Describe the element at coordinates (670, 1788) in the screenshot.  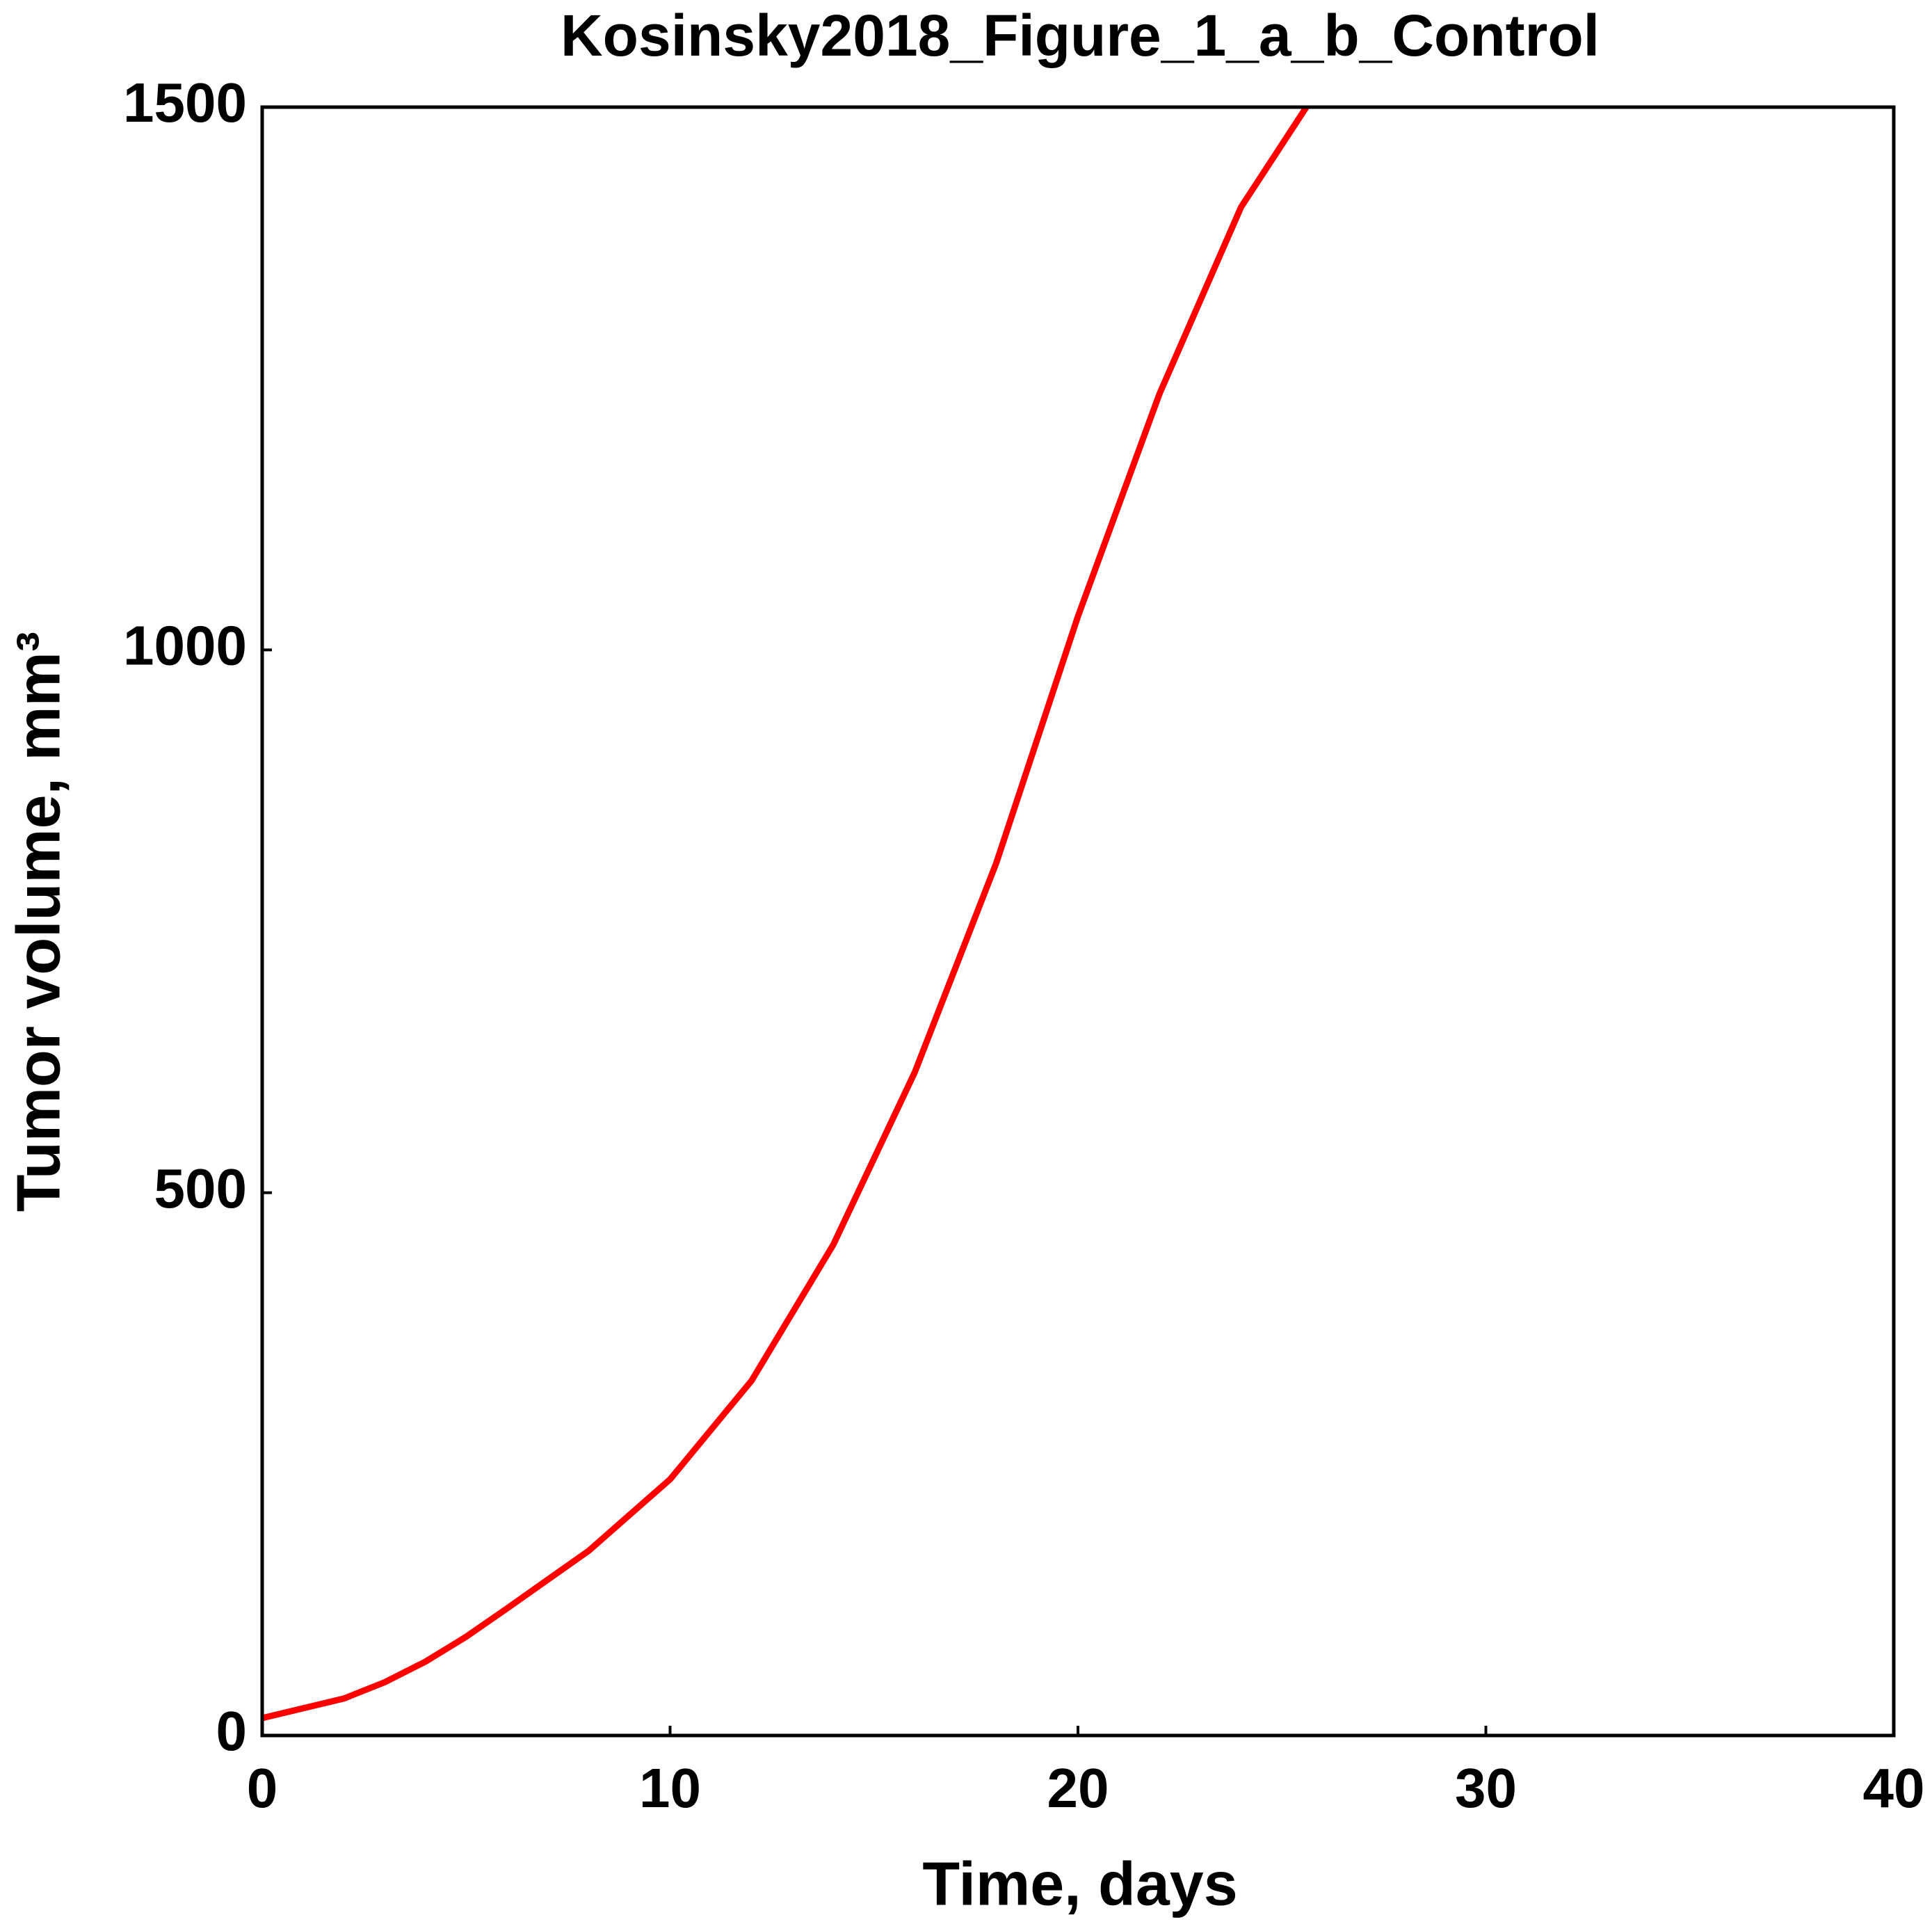
I see `x-tick-label: 10` at that location.